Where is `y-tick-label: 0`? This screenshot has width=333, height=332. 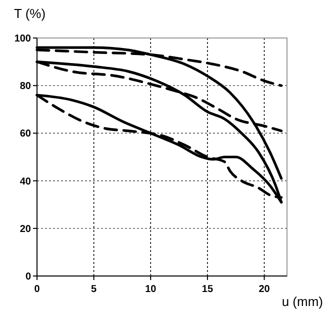
y-tick-label: 0 is located at coordinates (28, 277).